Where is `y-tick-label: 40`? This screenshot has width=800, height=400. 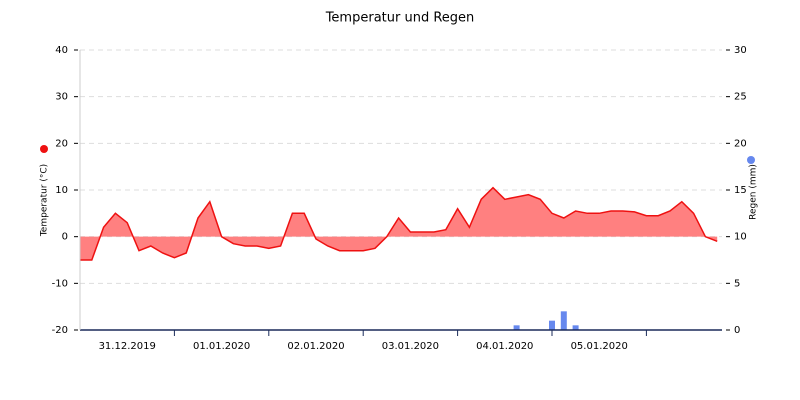 y-tick-label: 40 is located at coordinates (61, 50).